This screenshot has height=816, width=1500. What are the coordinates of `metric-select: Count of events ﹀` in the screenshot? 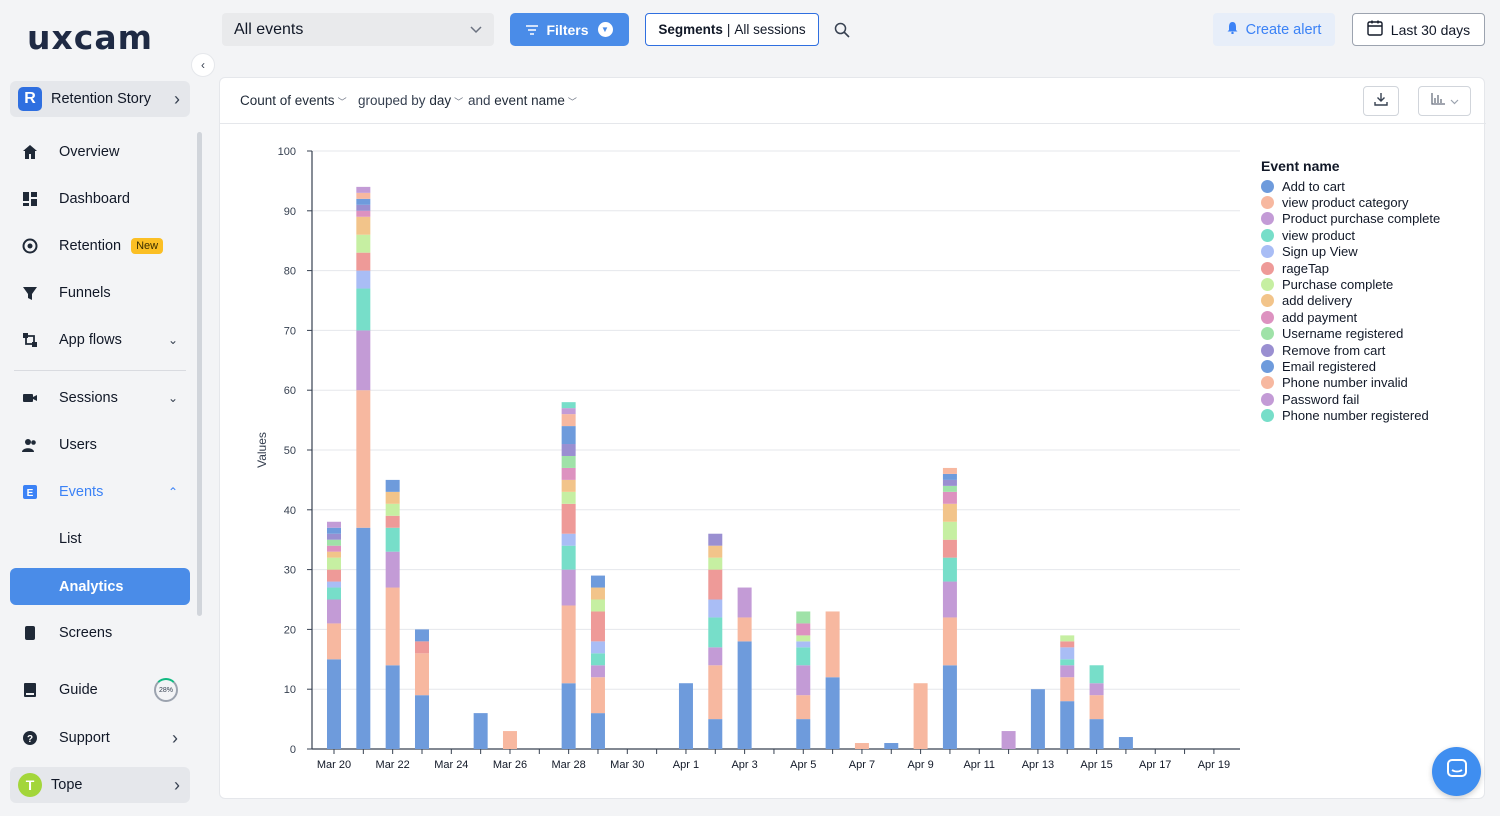 It's located at (293, 100).